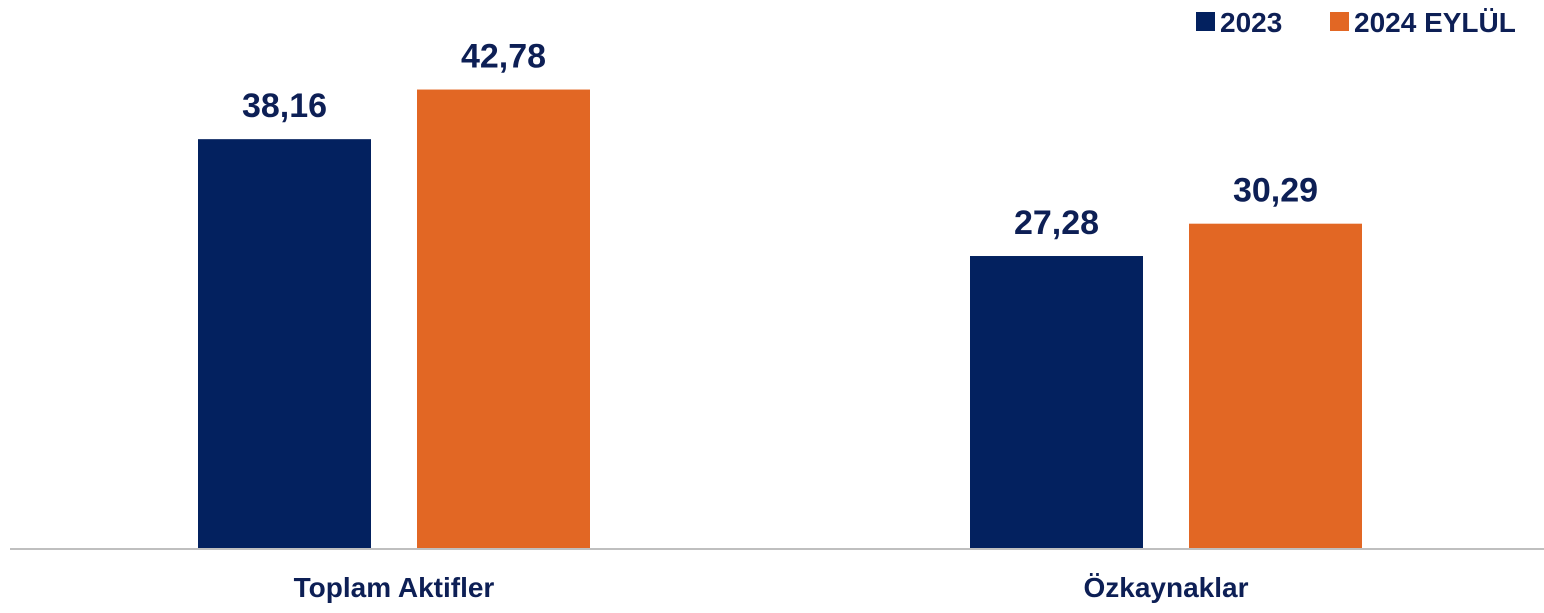 The height and width of the screenshot is (613, 1544). What do you see at coordinates (771, 587) in the screenshot?
I see `category-labels-group: Toplam Aktifler Özkaynaklar` at bounding box center [771, 587].